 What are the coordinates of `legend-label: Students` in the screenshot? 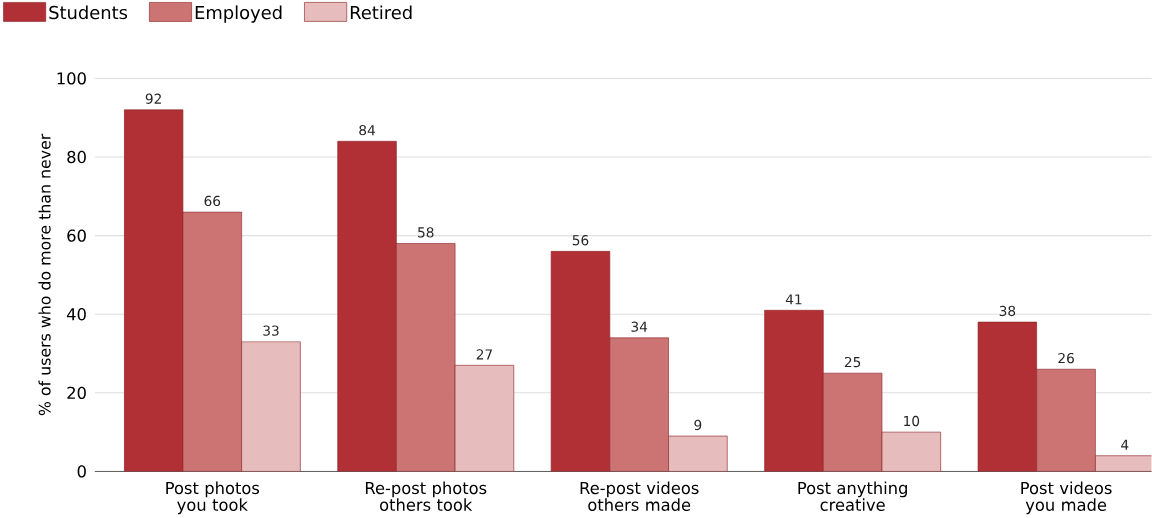 It's located at (88, 12).